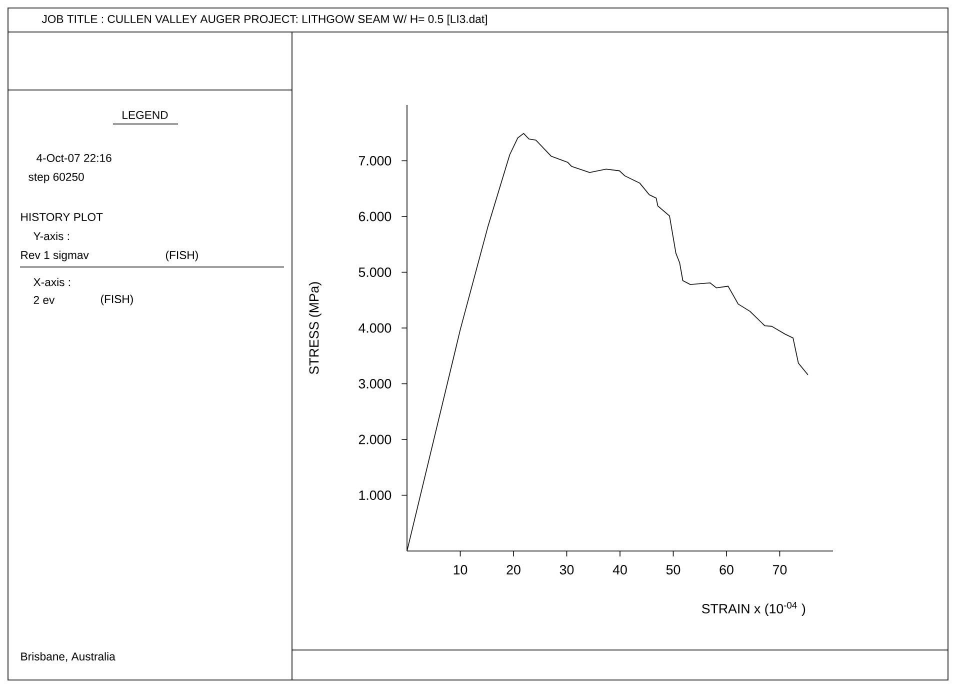 This screenshot has width=965, height=687. Describe the element at coordinates (375, 439) in the screenshot. I see `y-tick-label: 2.000` at that location.